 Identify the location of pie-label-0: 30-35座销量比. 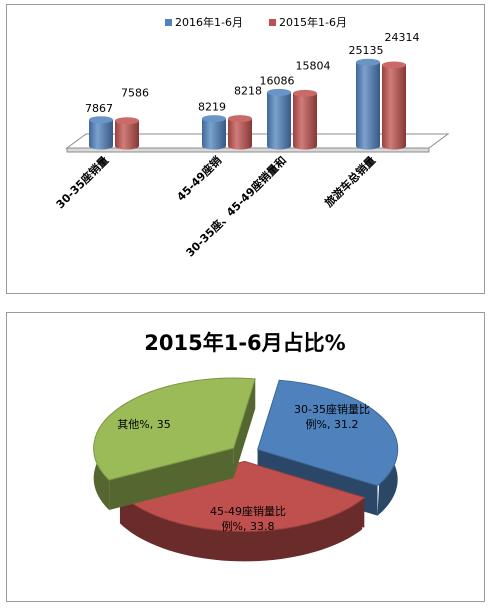
(332, 409).